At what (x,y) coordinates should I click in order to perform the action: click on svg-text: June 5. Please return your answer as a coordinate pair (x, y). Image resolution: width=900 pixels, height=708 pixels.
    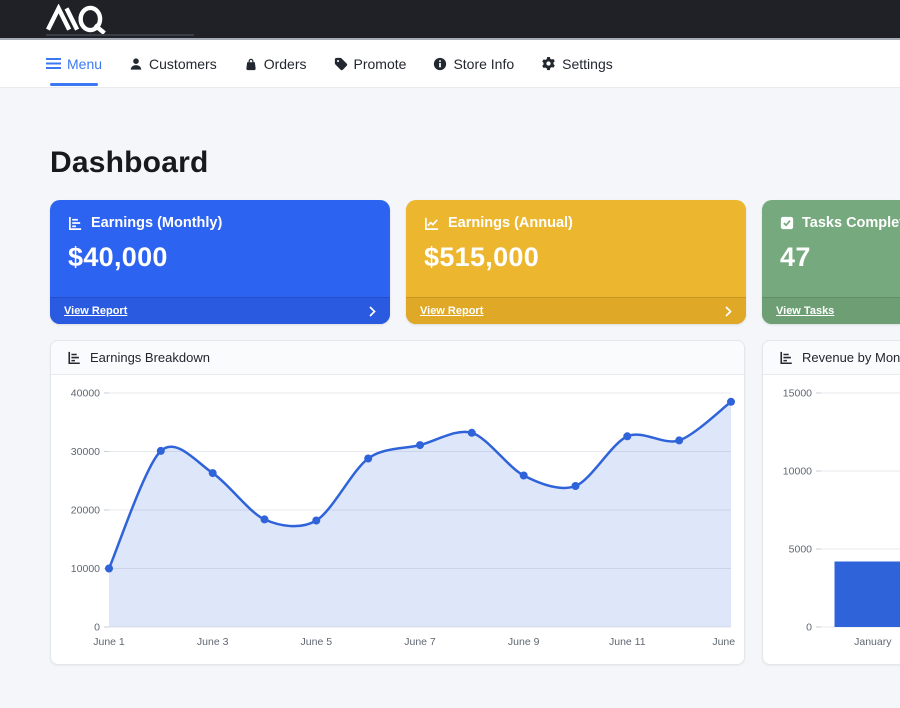
    Looking at the image, I should click on (317, 642).